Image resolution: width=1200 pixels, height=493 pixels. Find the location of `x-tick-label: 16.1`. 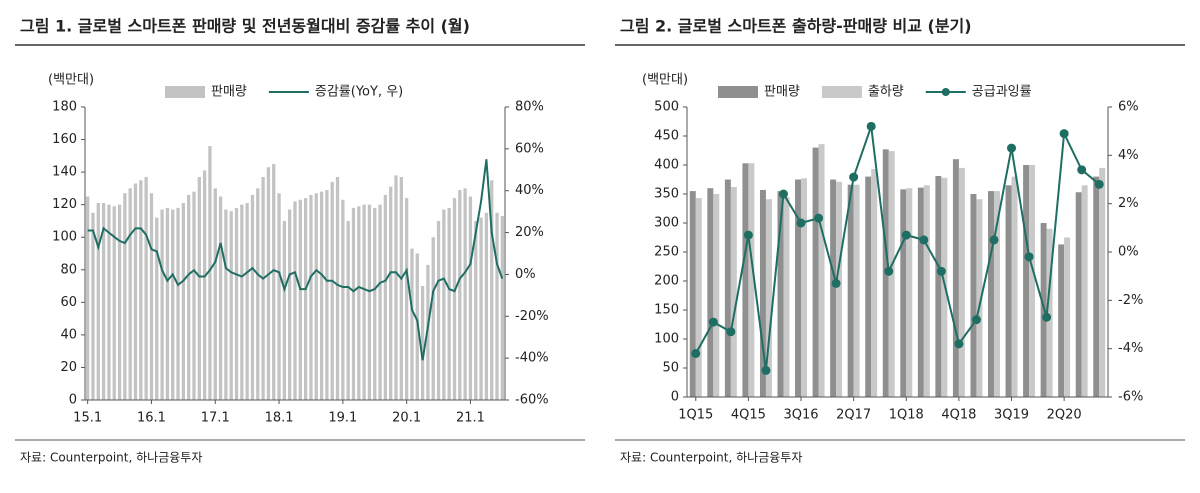

x-tick-label: 16.1 is located at coordinates (151, 418).